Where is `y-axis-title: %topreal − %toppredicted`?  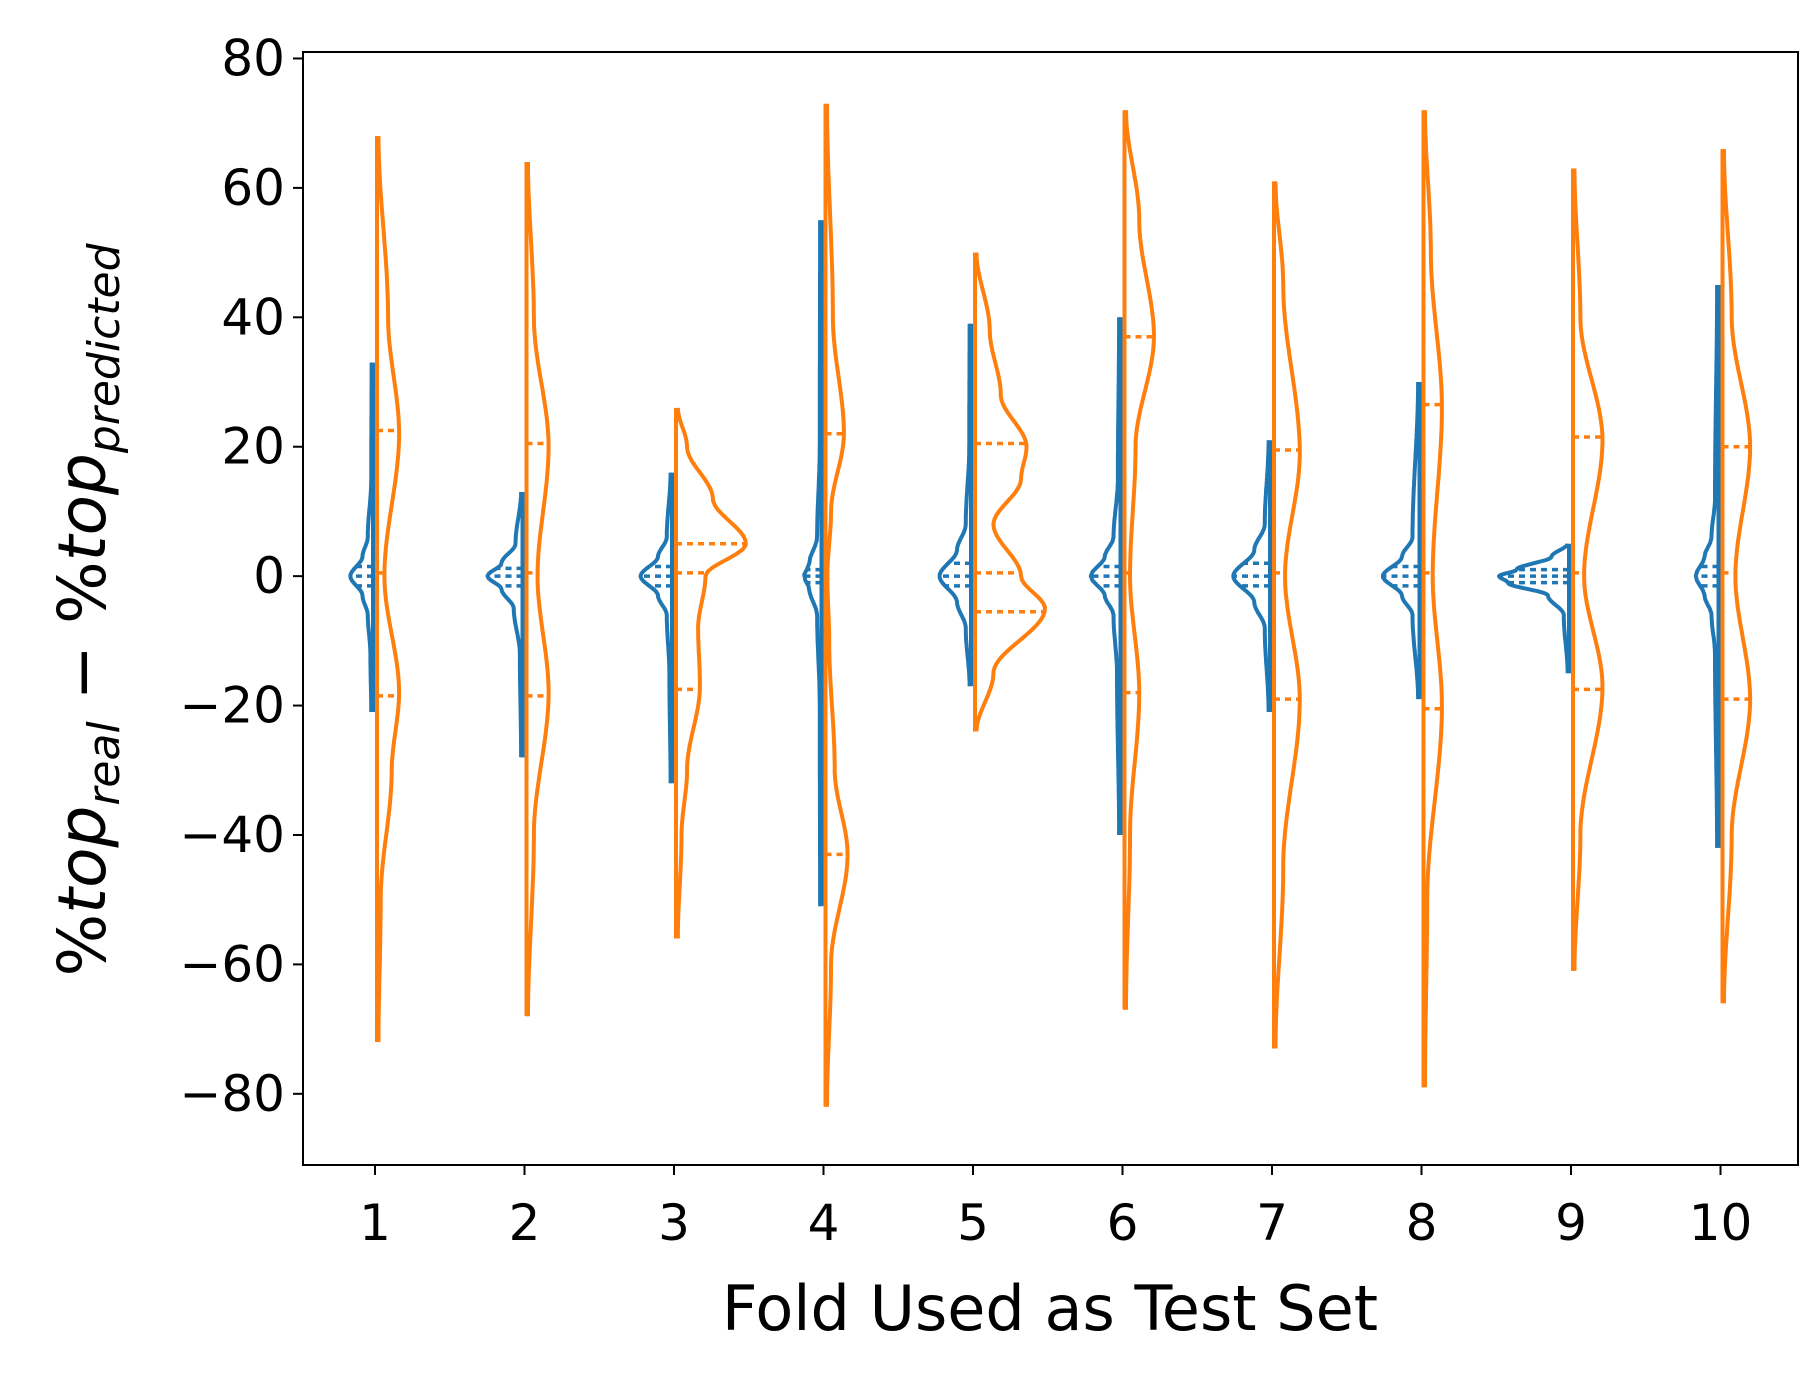 y-axis-title: %topreal − %toppredicted is located at coordinates (87, 609).